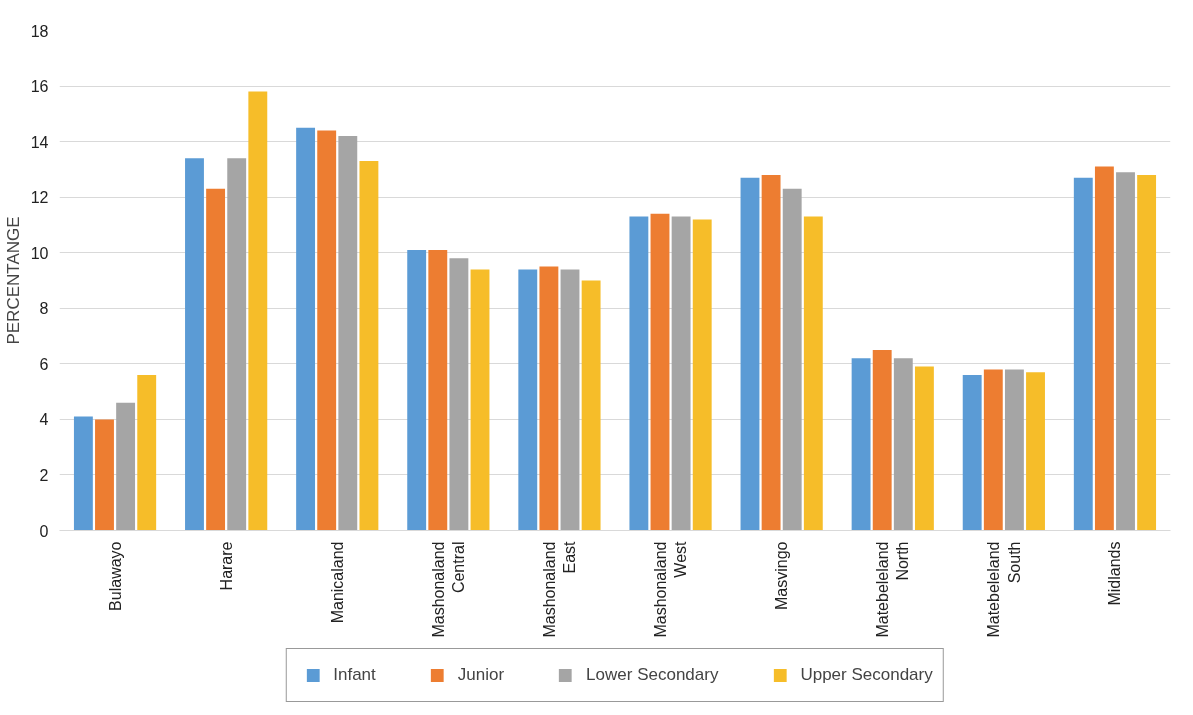 The height and width of the screenshot is (715, 1193). Describe the element at coordinates (782, 575) in the screenshot. I see `x-tick-label: Masvingo` at that location.